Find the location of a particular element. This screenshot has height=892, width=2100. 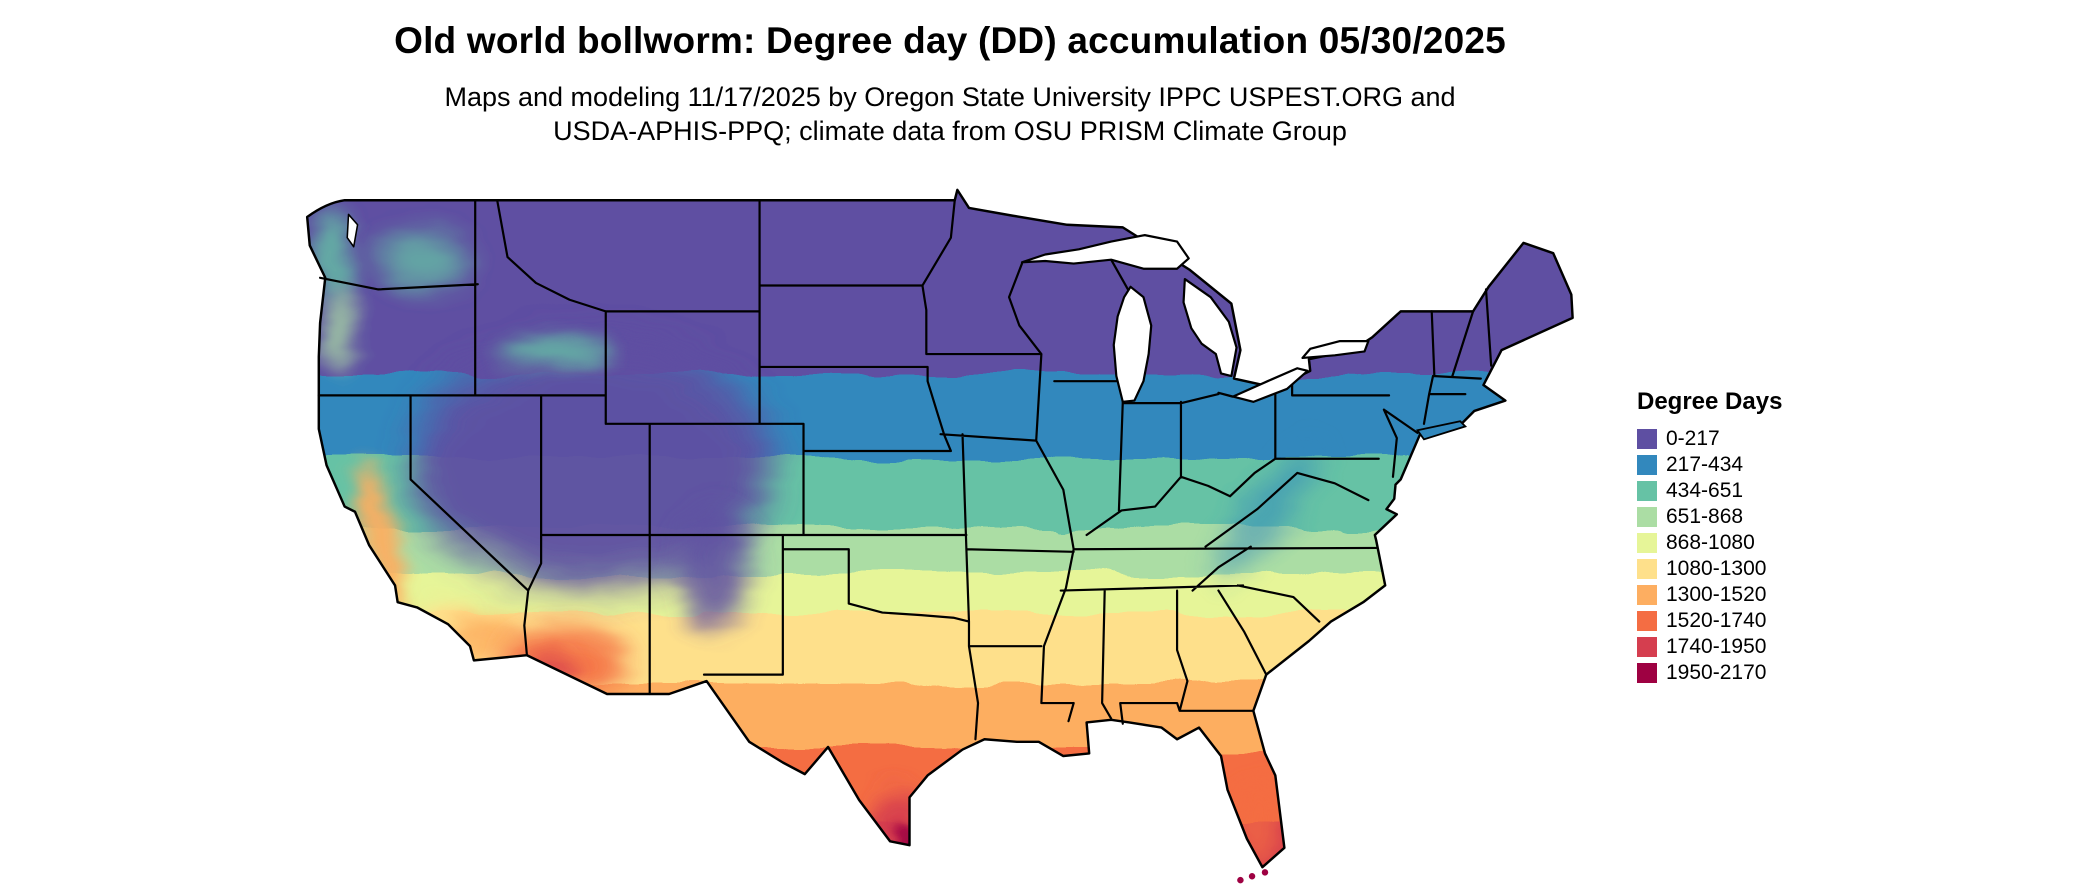

legend-label: 1950-2170 is located at coordinates (1716, 672).